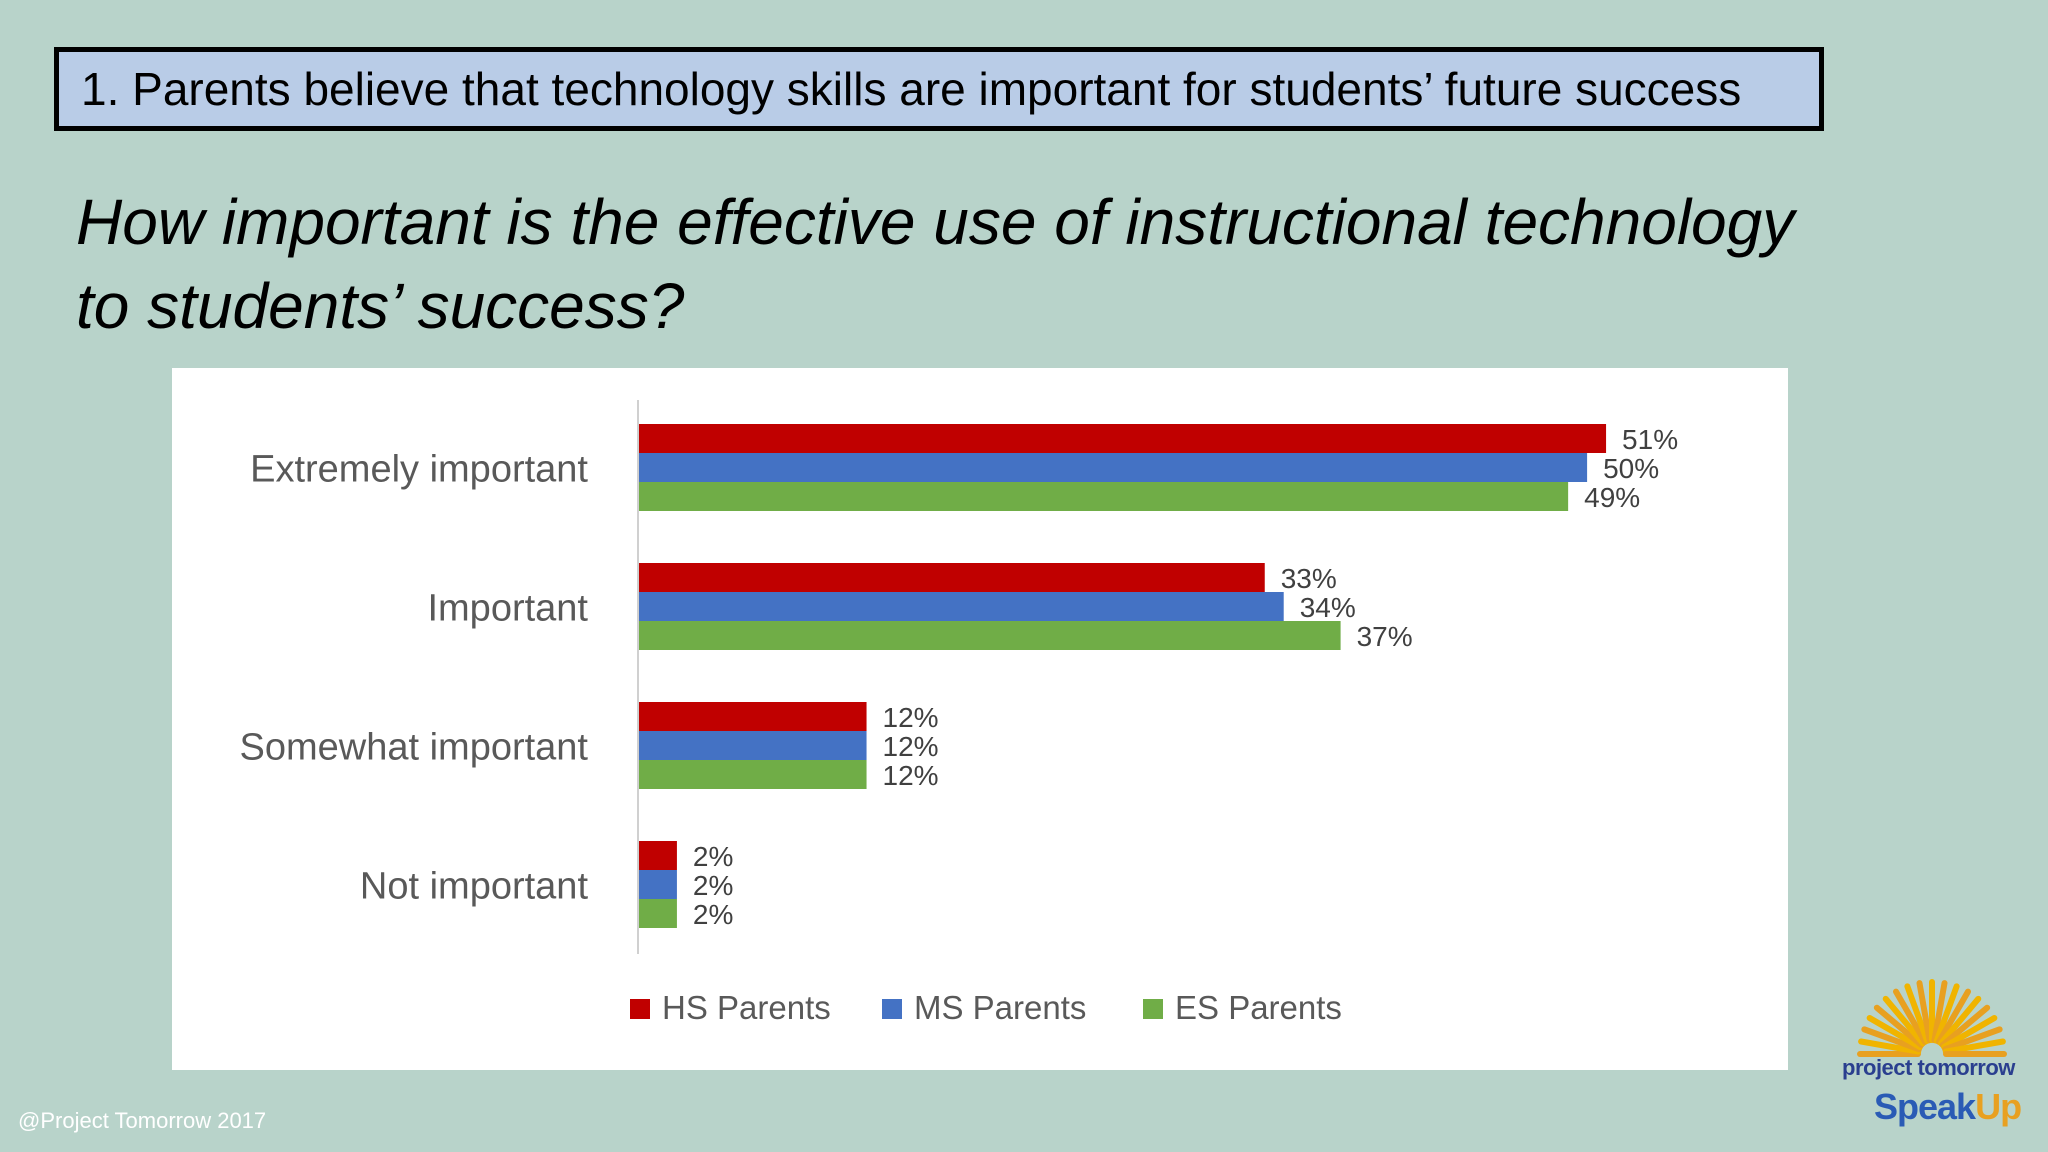  What do you see at coordinates (142, 1120) in the screenshot?
I see `footer-credit: @Project Tomorrow 2017` at bounding box center [142, 1120].